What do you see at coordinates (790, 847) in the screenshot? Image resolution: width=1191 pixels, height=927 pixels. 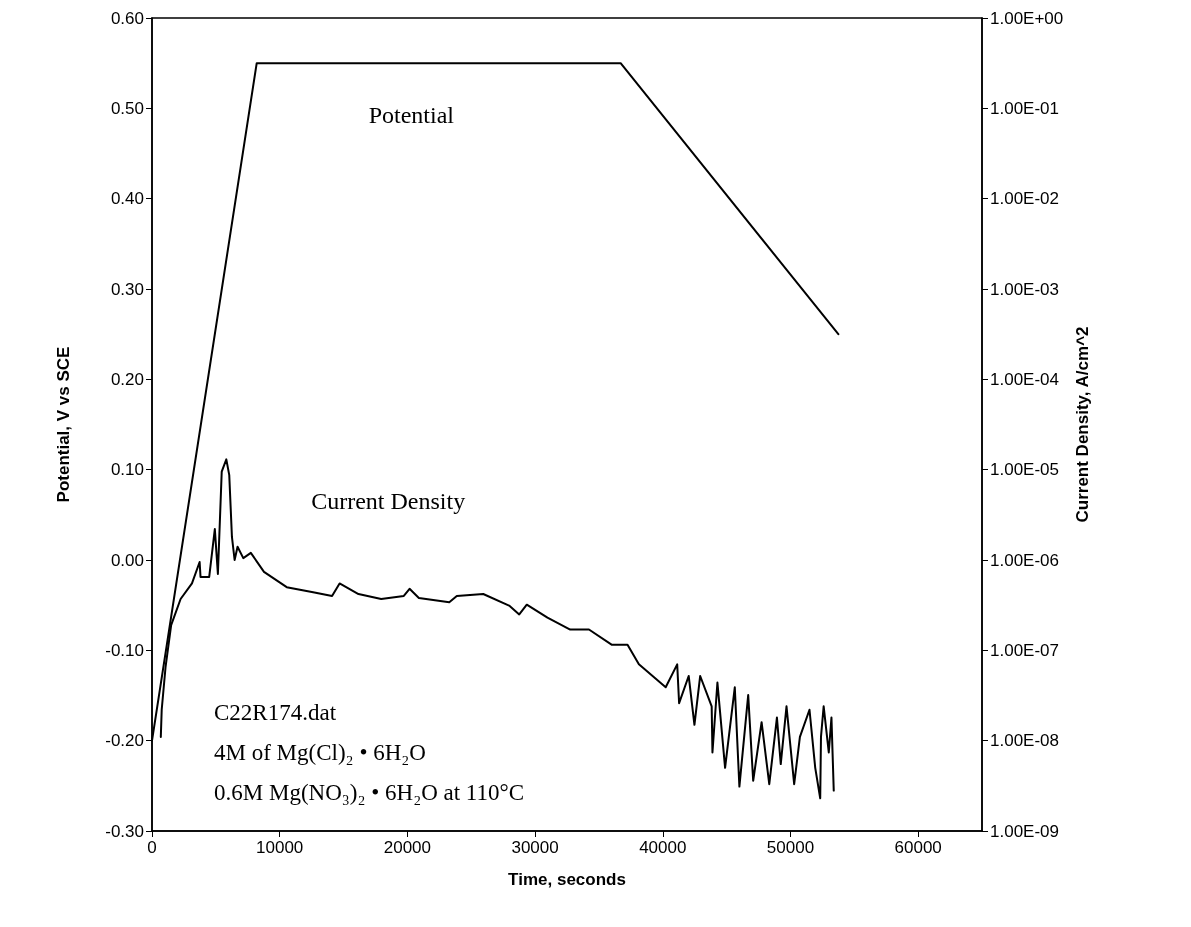 I see `x-tick-label: 50000` at bounding box center [790, 847].